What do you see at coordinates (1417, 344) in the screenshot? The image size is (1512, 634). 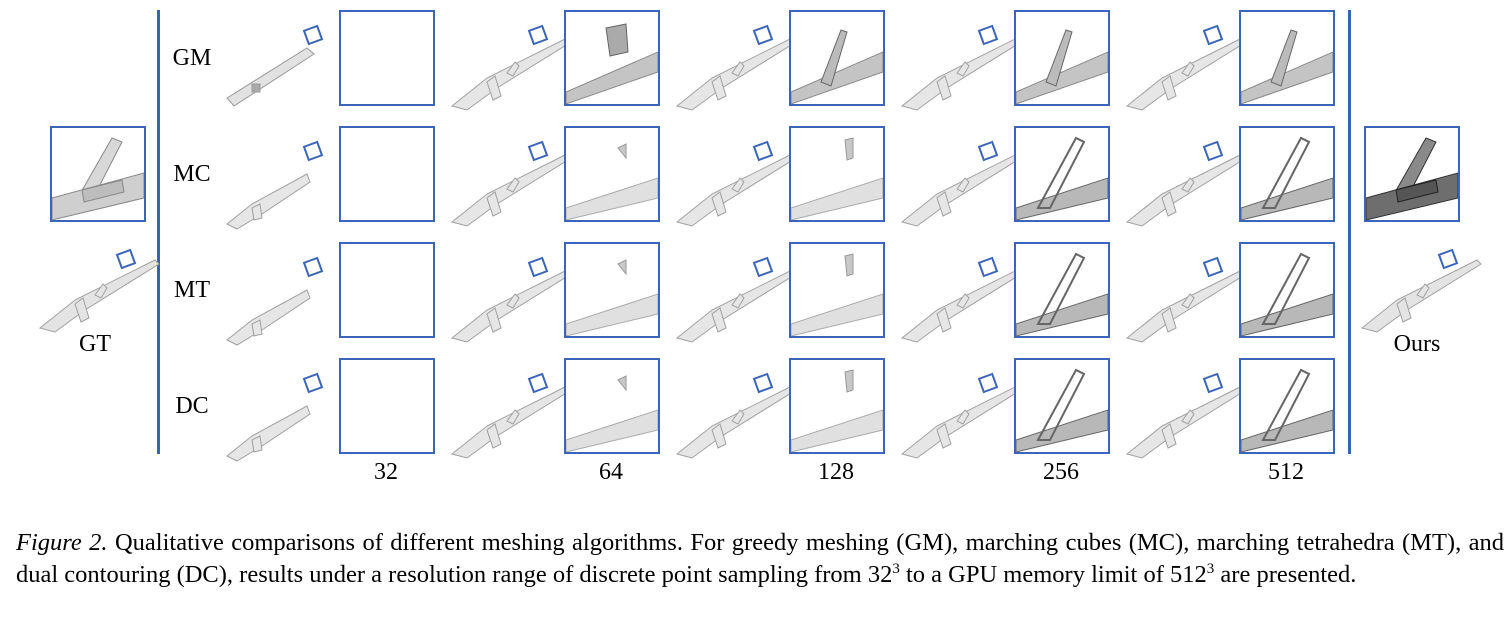 I see `ours-label: Ours` at bounding box center [1417, 344].